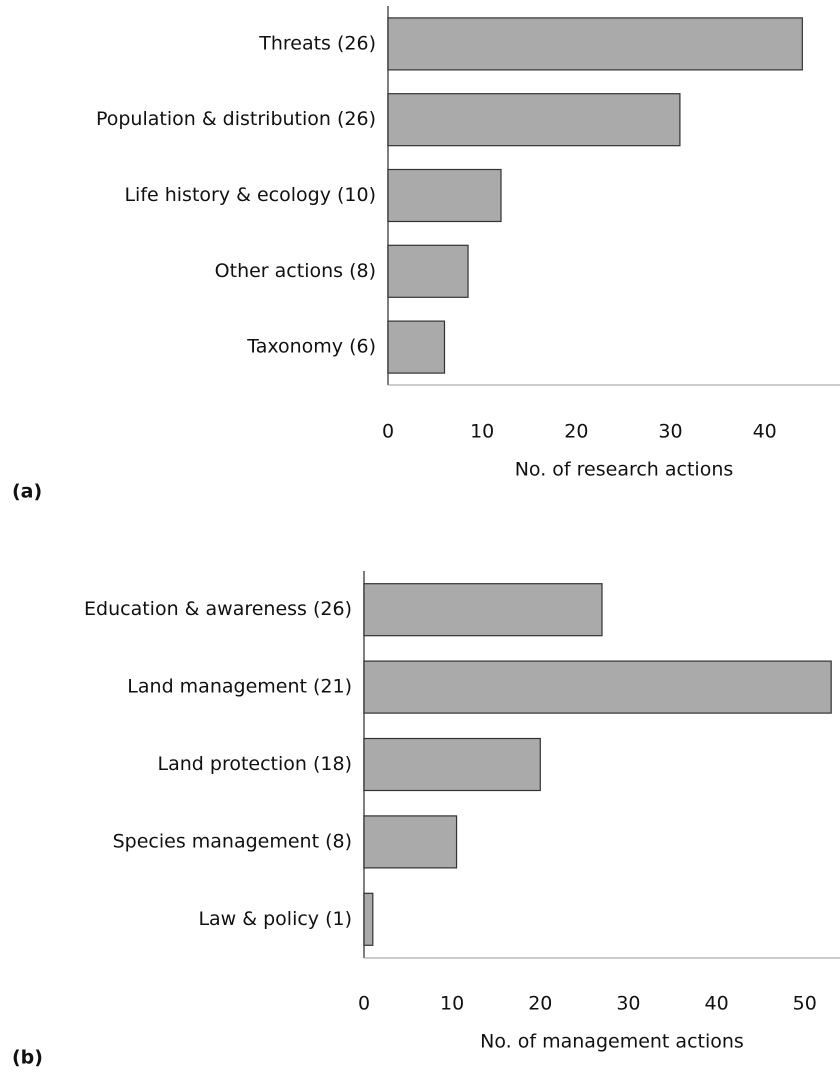  What do you see at coordinates (218, 609) in the screenshot?
I see `category-label: Education & awareness (26)` at bounding box center [218, 609].